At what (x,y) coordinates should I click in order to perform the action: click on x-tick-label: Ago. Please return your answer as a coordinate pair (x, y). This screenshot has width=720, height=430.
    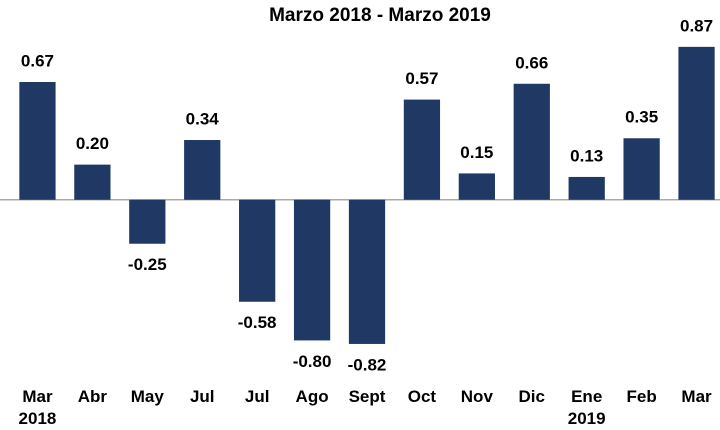
    Looking at the image, I should click on (312, 396).